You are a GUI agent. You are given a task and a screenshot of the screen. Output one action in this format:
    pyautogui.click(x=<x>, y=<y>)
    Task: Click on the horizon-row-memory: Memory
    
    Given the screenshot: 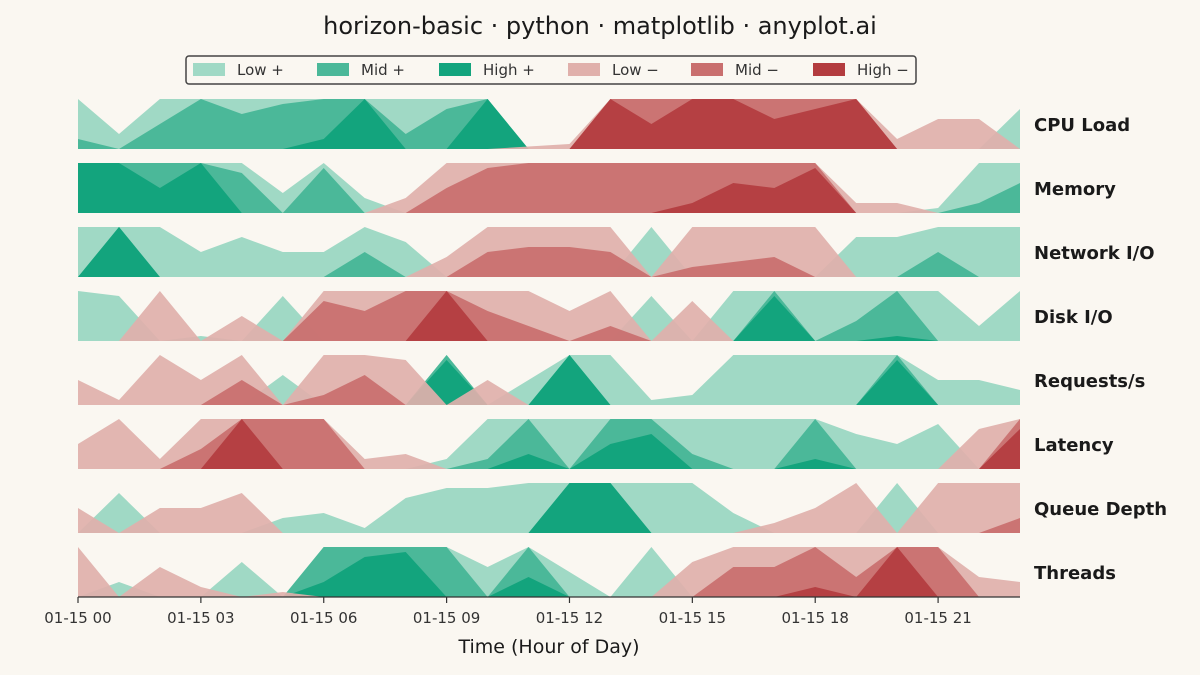 What is the action you would take?
    pyautogui.click(x=597, y=188)
    